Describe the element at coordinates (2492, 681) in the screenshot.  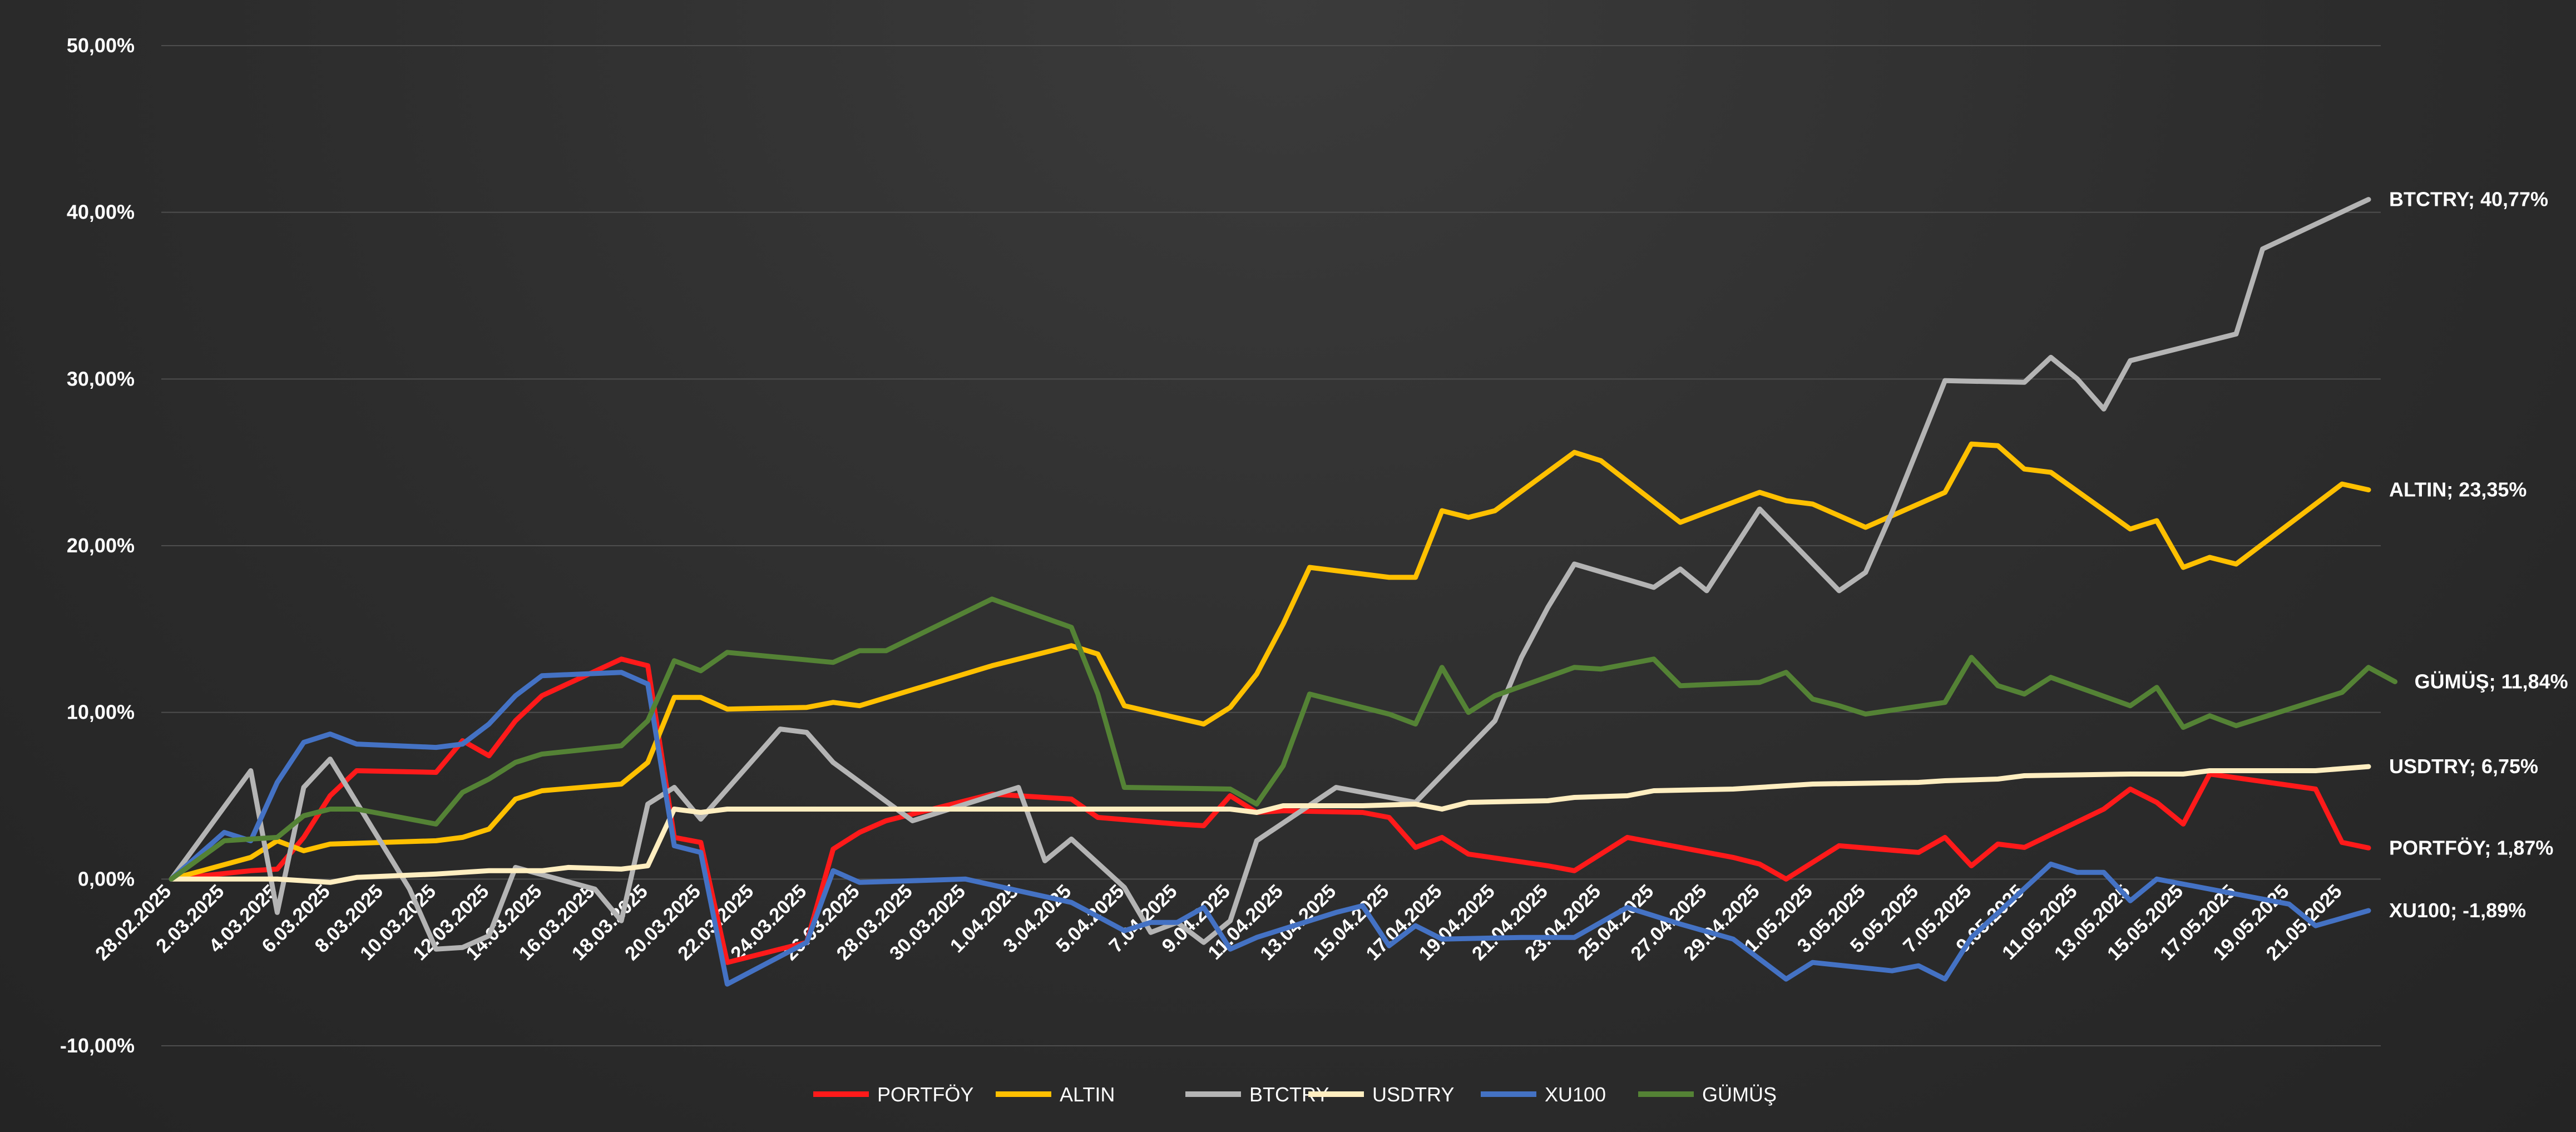
I see `series-end-label: GÜMÜŞ; 11,84%` at that location.